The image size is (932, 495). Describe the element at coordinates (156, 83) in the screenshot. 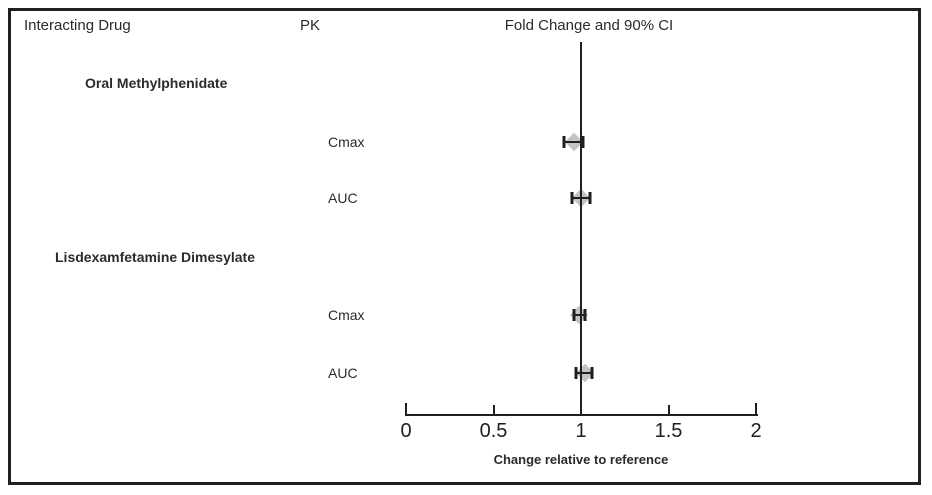

I see `group-label: Oral Methylphenidate` at that location.